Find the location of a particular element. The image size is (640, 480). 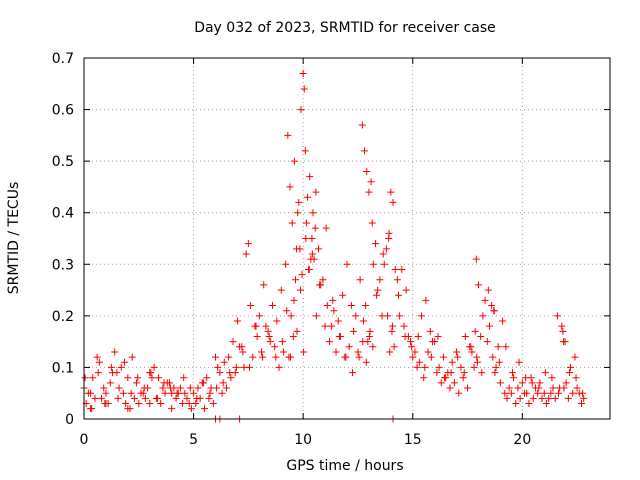

x-tick-label: 10 is located at coordinates (303, 440).